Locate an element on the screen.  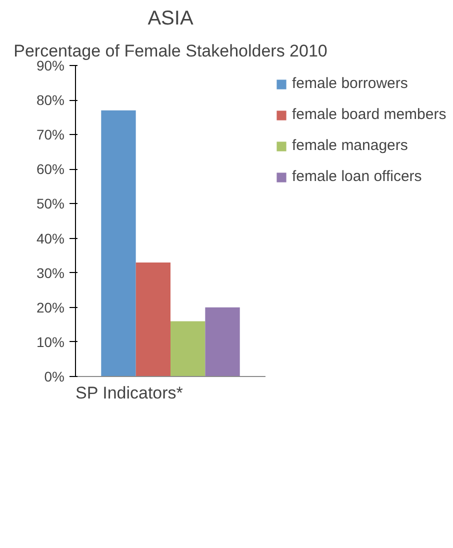
legend-label: female managers is located at coordinates (350, 145).